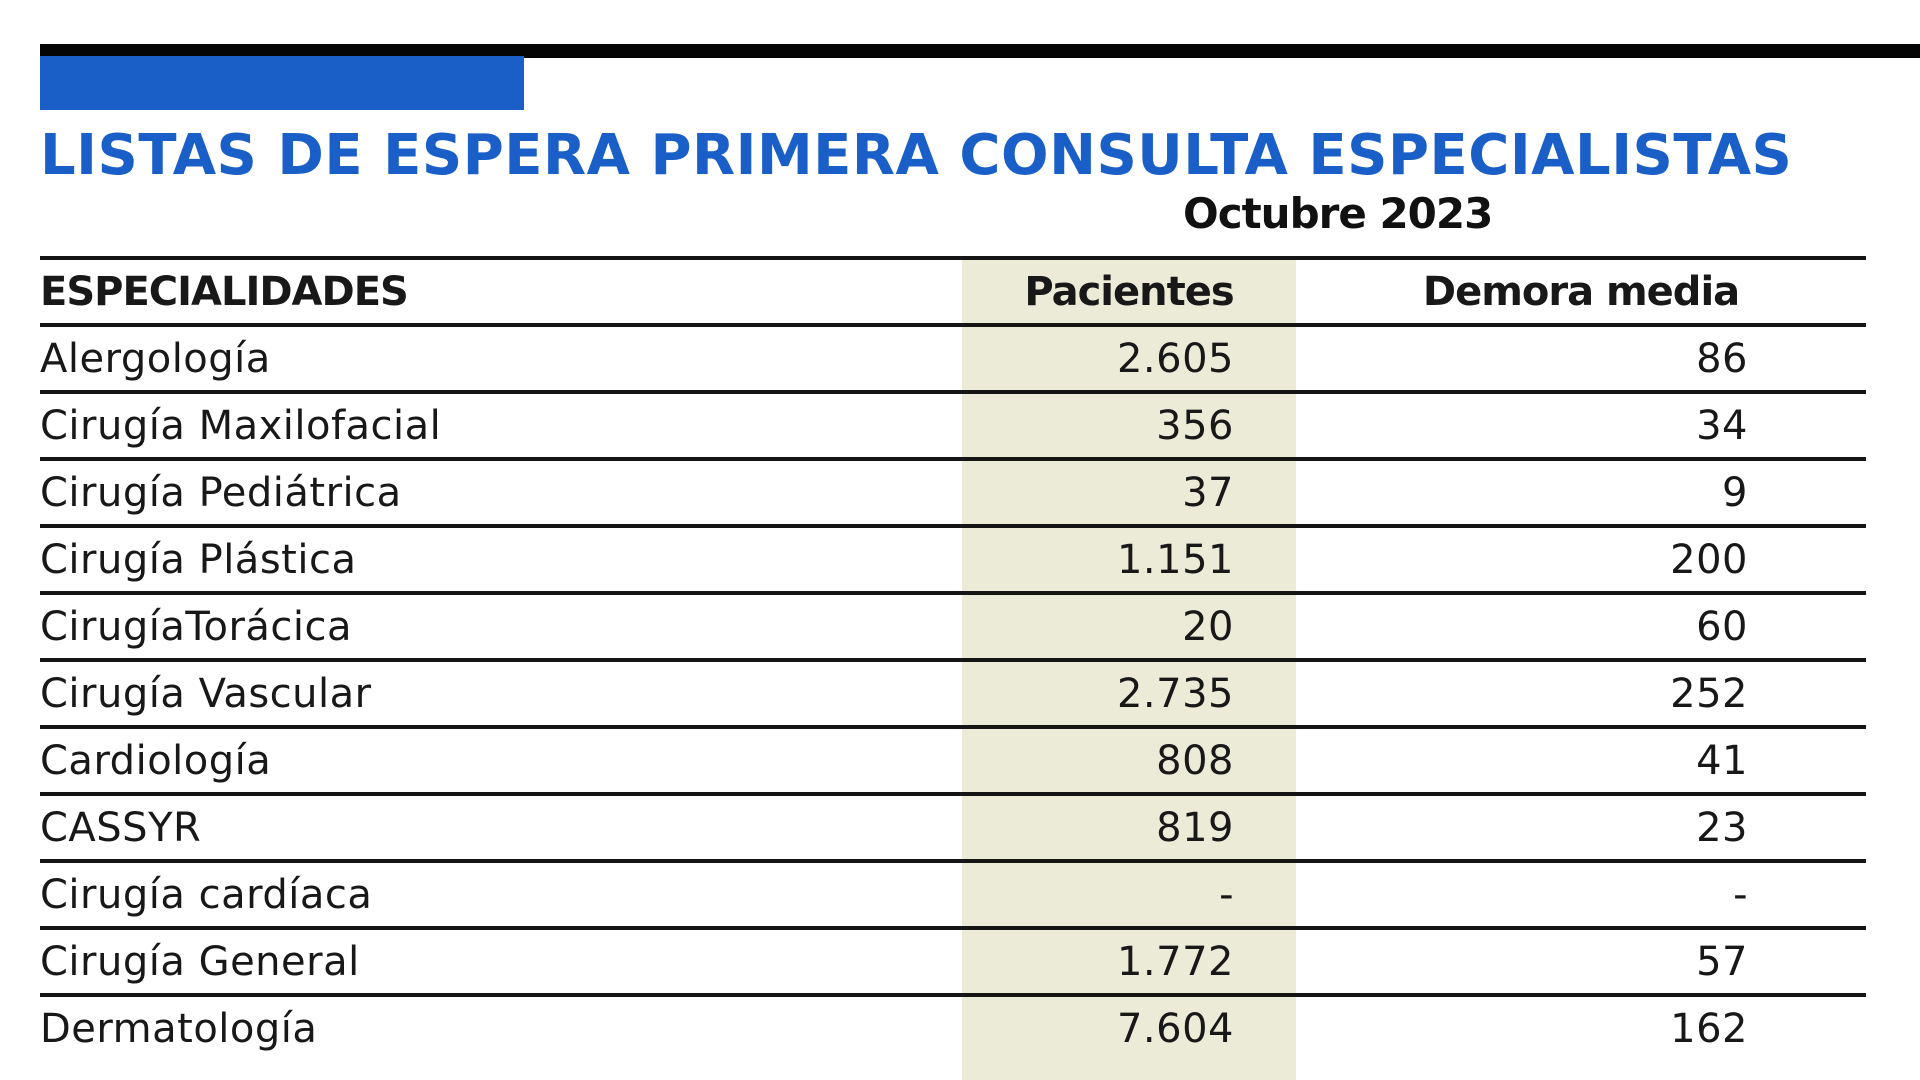 Image resolution: width=1920 pixels, height=1080 pixels. Describe the element at coordinates (1129, 692) in the screenshot. I see `cell-pacientes: 2.735` at that location.